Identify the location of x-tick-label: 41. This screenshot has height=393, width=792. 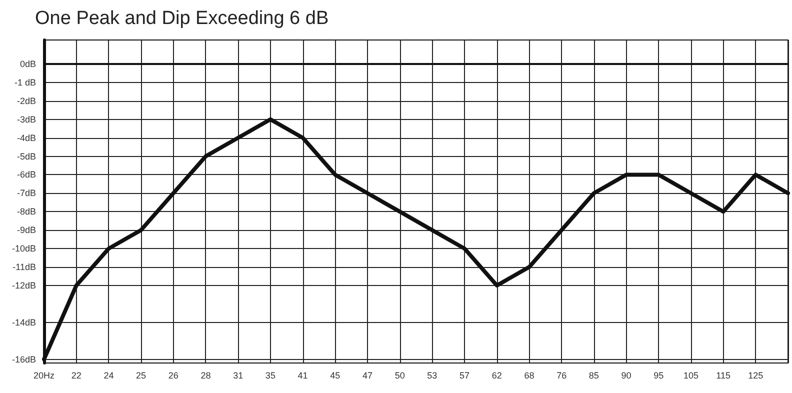
(303, 375).